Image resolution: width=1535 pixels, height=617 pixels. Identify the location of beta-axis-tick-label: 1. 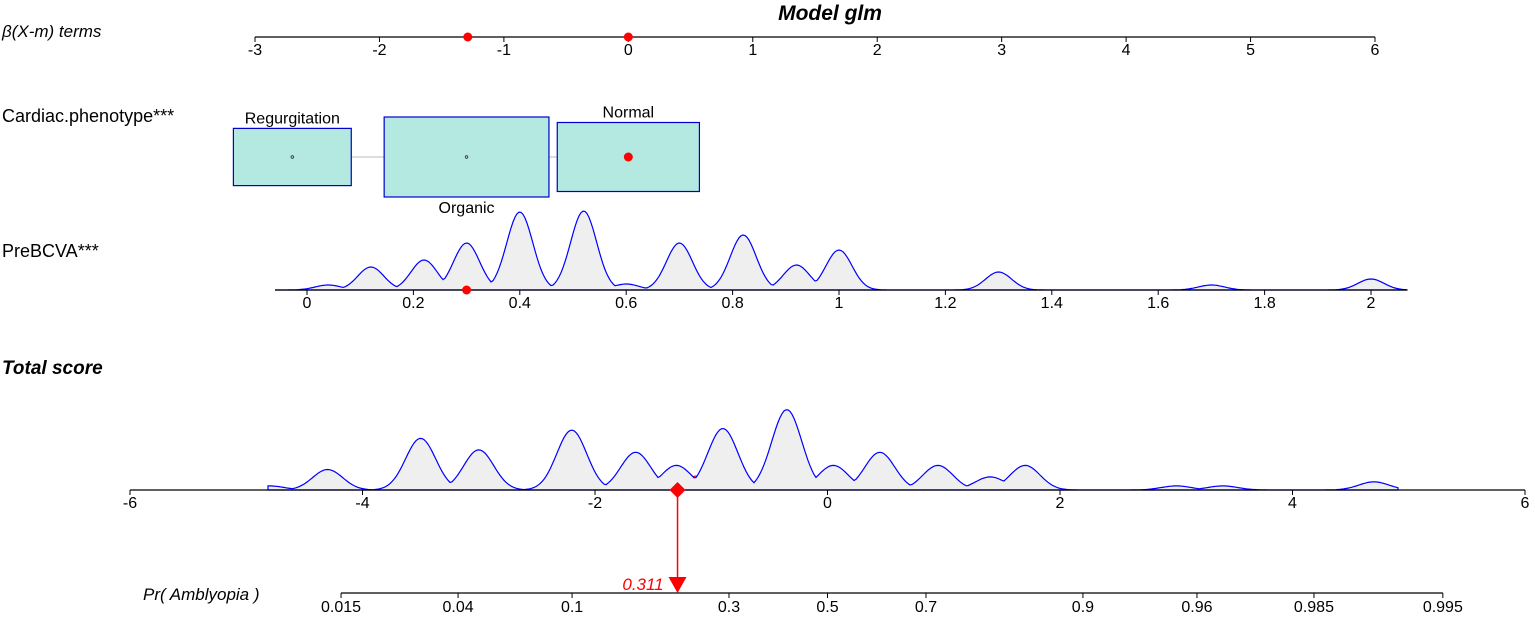
(752, 50).